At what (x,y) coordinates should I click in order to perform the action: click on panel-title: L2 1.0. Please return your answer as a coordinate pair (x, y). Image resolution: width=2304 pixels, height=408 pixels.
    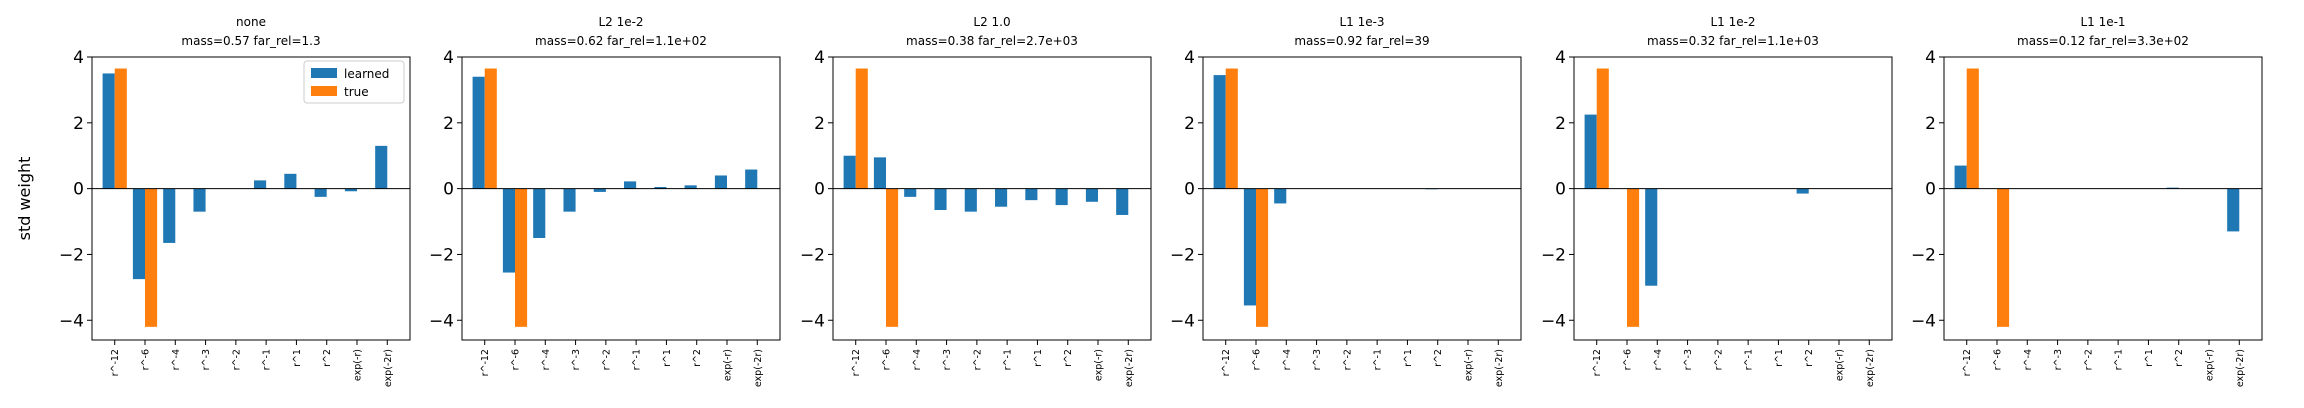
    Looking at the image, I should click on (991, 22).